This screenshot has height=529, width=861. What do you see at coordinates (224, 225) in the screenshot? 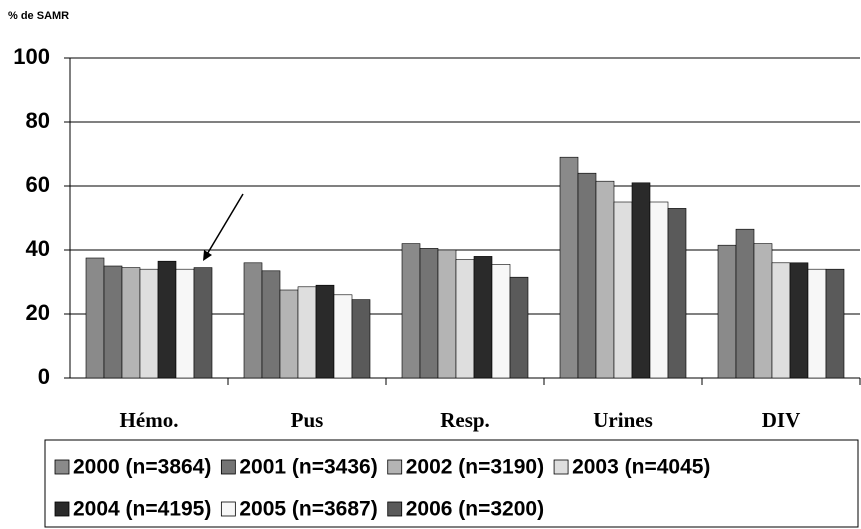
I see `annotation-arrow` at bounding box center [224, 225].